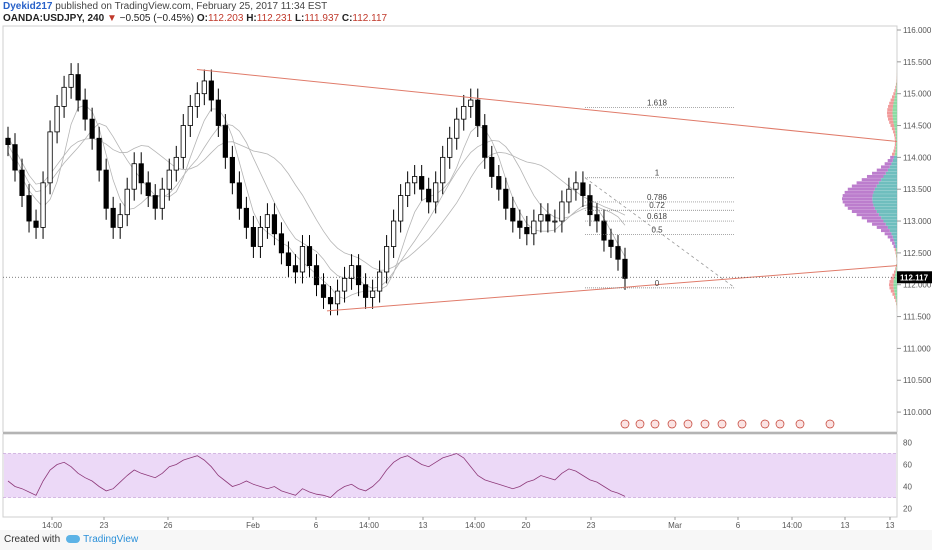  Describe the element at coordinates (111, 539) in the screenshot. I see `tradingview-brand: TradingView` at that location.